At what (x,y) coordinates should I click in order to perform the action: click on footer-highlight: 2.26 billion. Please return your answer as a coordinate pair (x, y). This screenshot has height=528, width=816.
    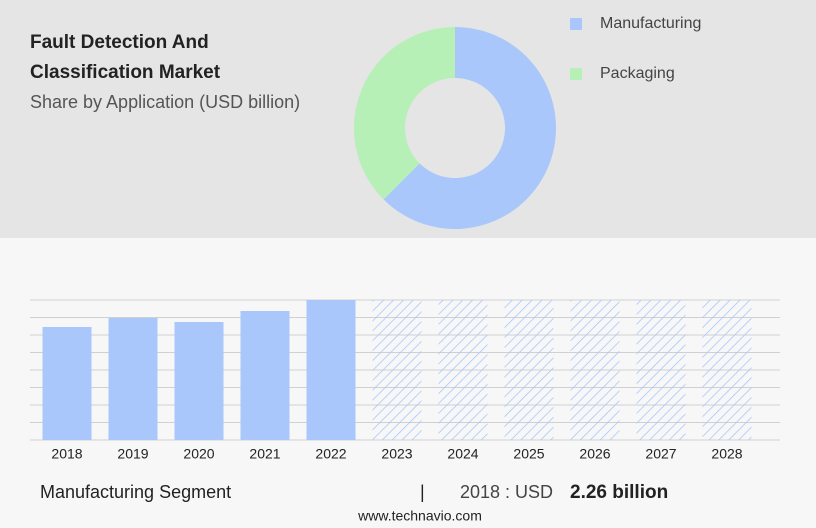
    Looking at the image, I should click on (619, 492).